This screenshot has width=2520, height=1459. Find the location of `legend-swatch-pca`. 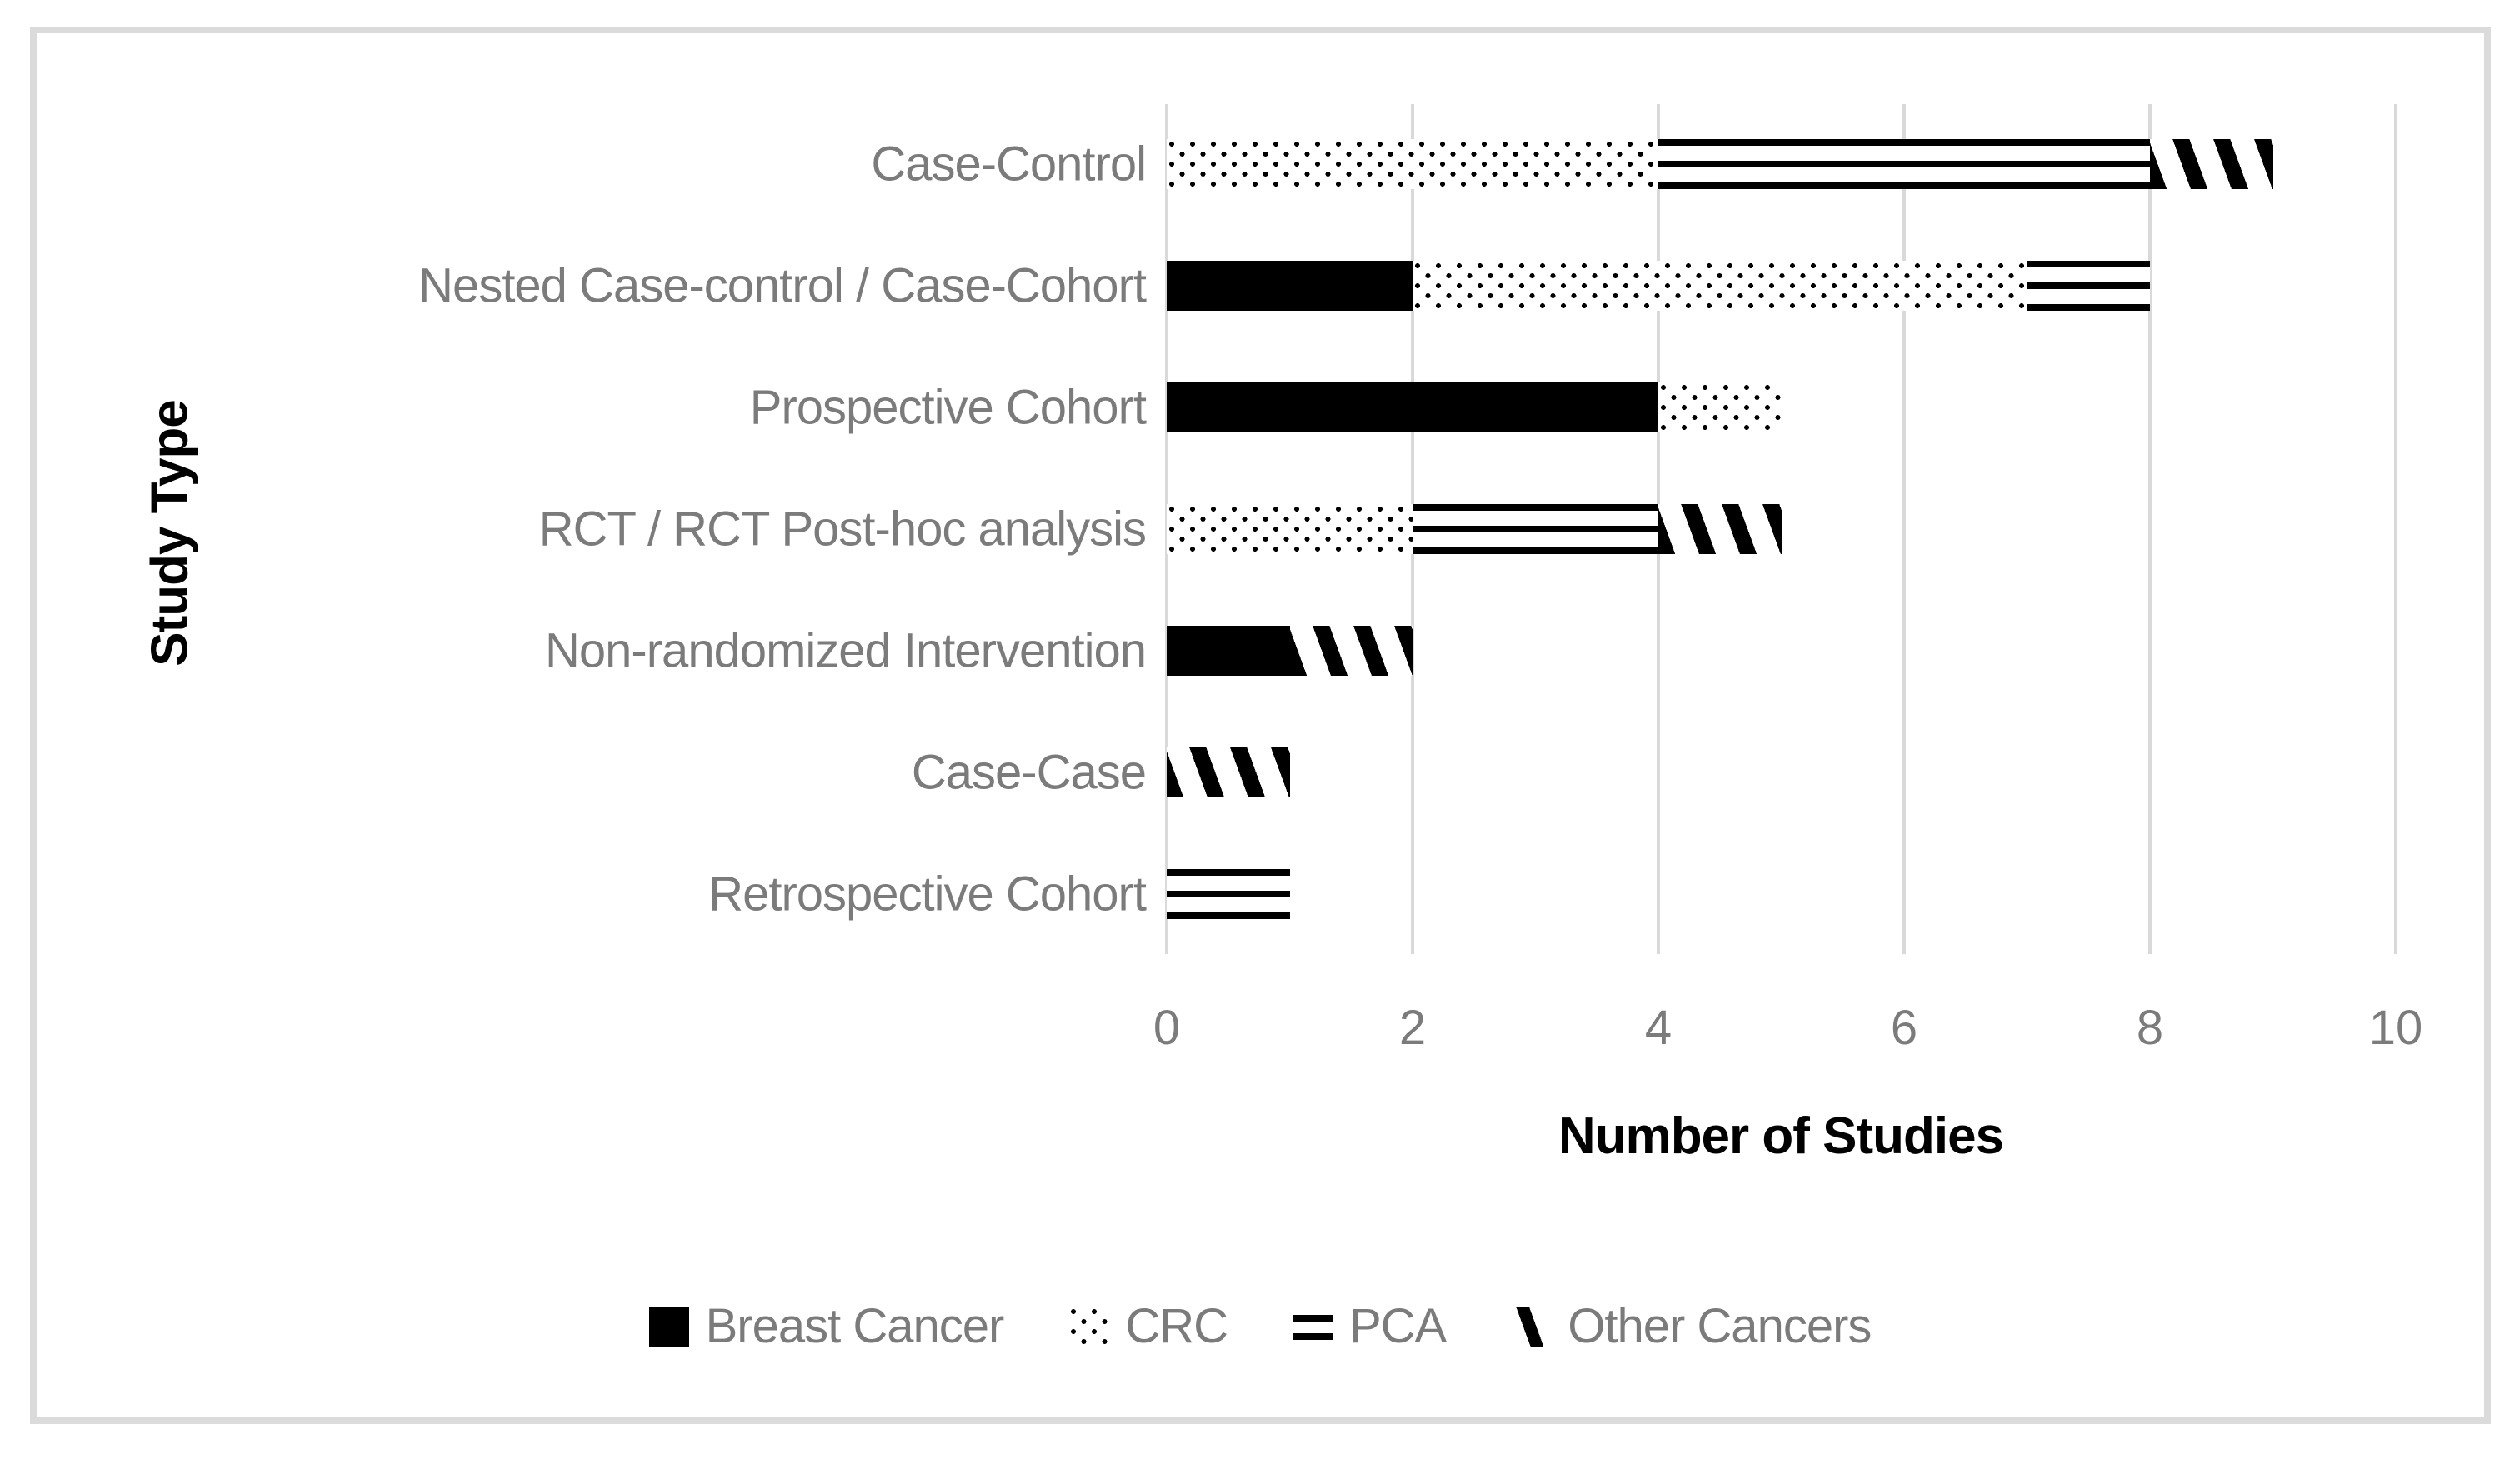

legend-swatch-pca is located at coordinates (1312, 1326).